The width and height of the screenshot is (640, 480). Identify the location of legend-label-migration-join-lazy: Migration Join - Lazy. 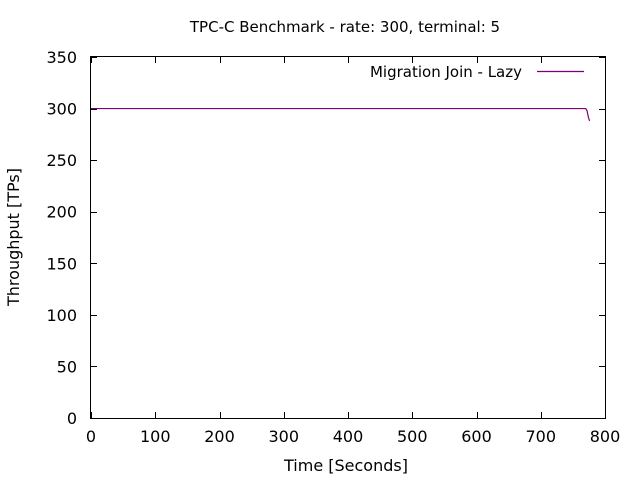
(446, 72).